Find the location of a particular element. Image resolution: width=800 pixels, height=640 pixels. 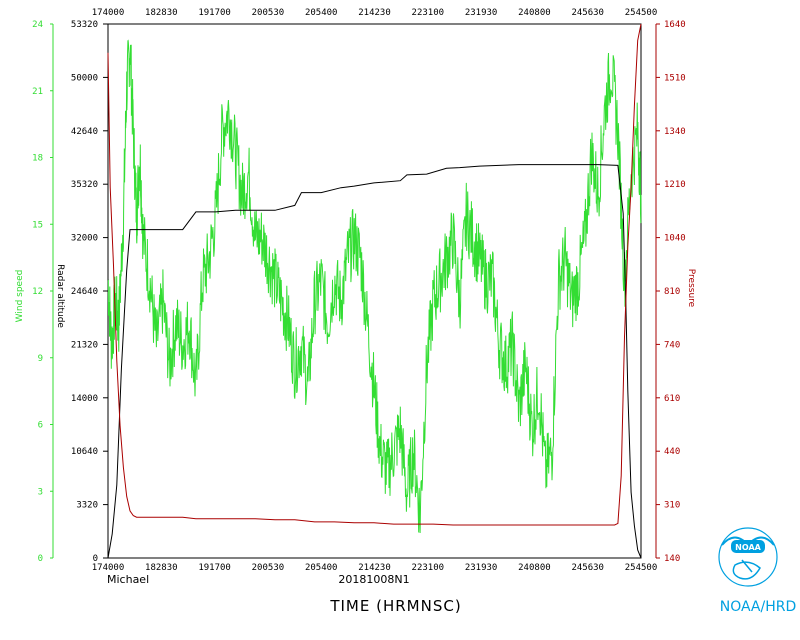

radar-altitude-tick-label: 10640 is located at coordinates (84, 452).